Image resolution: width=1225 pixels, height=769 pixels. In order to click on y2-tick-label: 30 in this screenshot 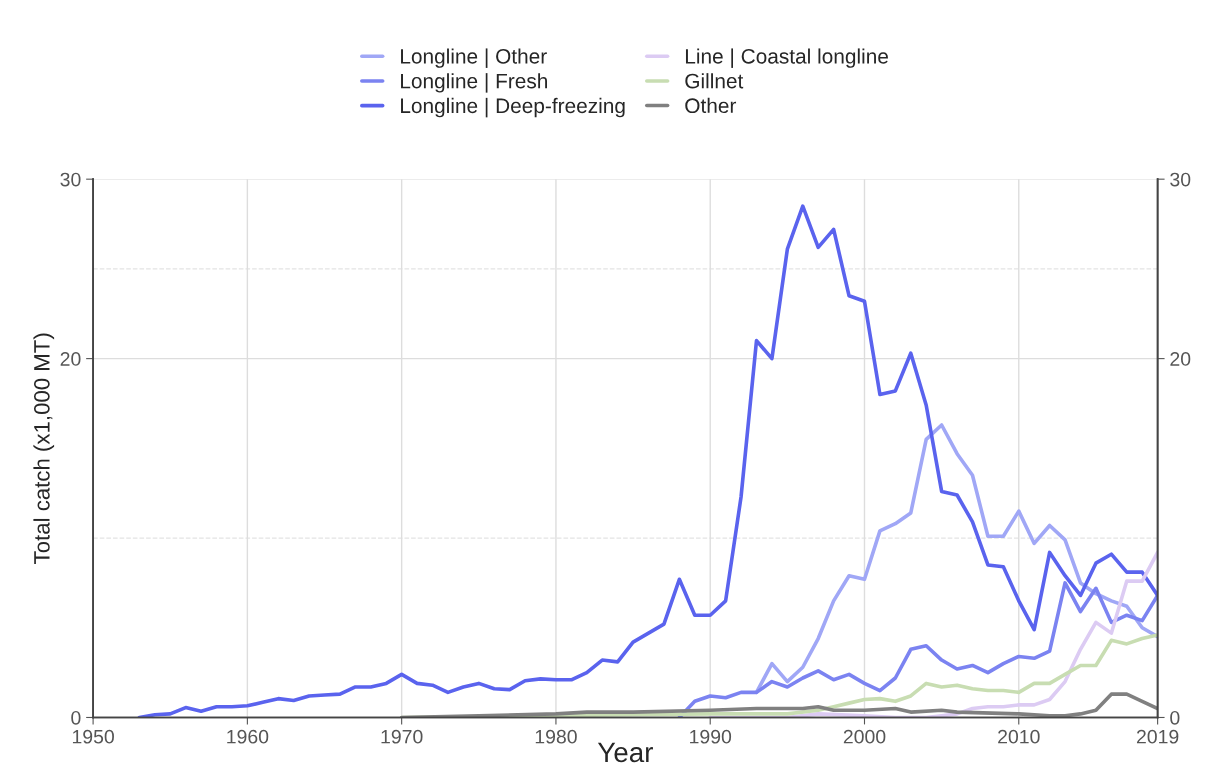, I will do `click(1180, 179)`.